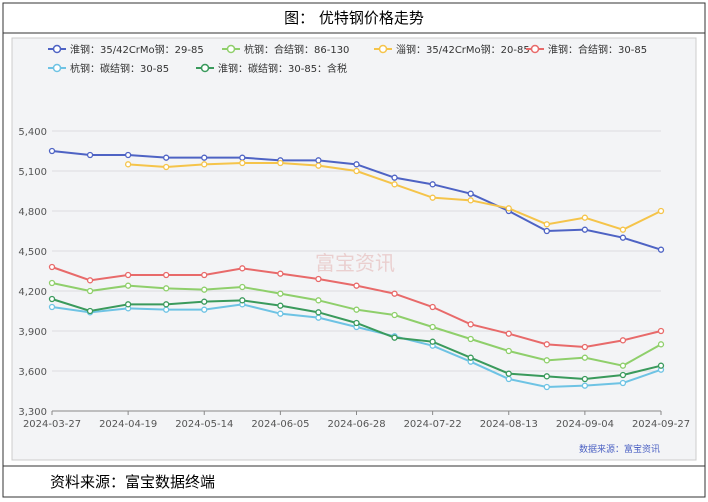 The height and width of the screenshot is (502, 708). What do you see at coordinates (280, 424) in the screenshot?
I see `x-tick-label: 2024-06-05` at bounding box center [280, 424].